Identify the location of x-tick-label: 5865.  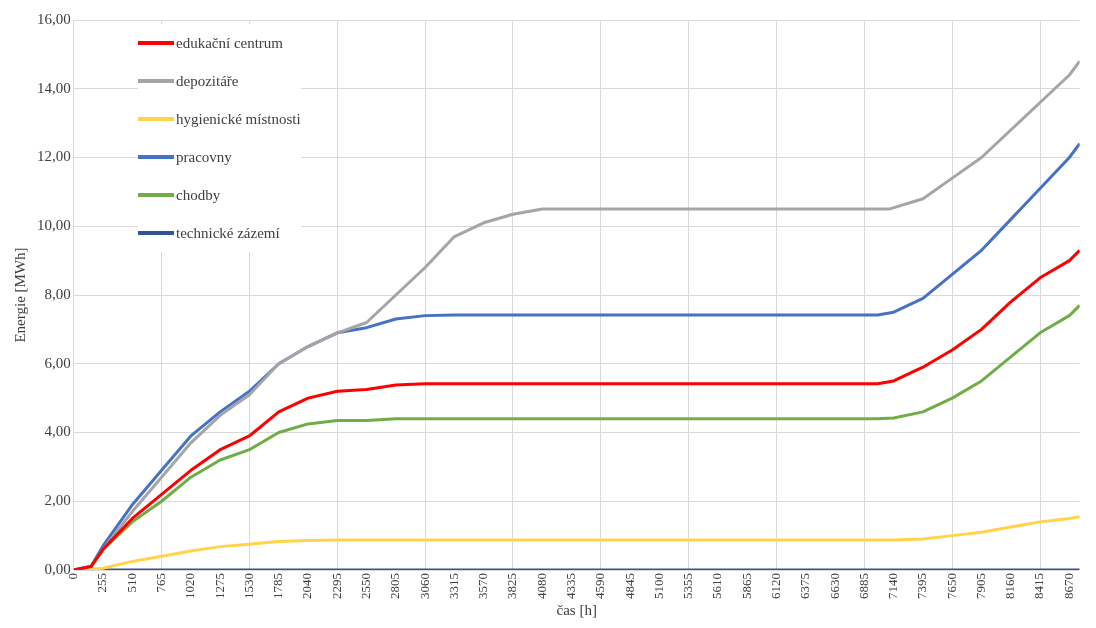
(746, 586).